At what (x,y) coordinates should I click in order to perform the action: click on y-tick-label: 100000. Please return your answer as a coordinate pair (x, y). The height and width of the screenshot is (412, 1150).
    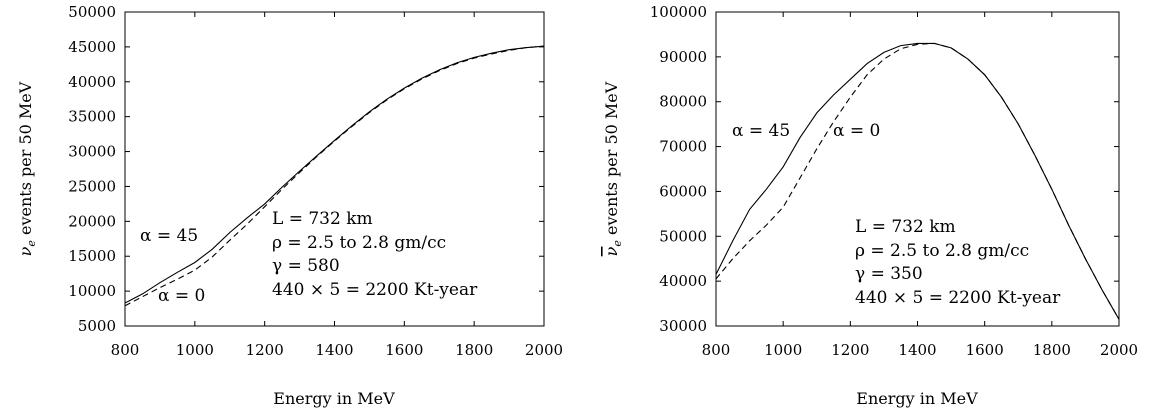
    Looking at the image, I should click on (678, 12).